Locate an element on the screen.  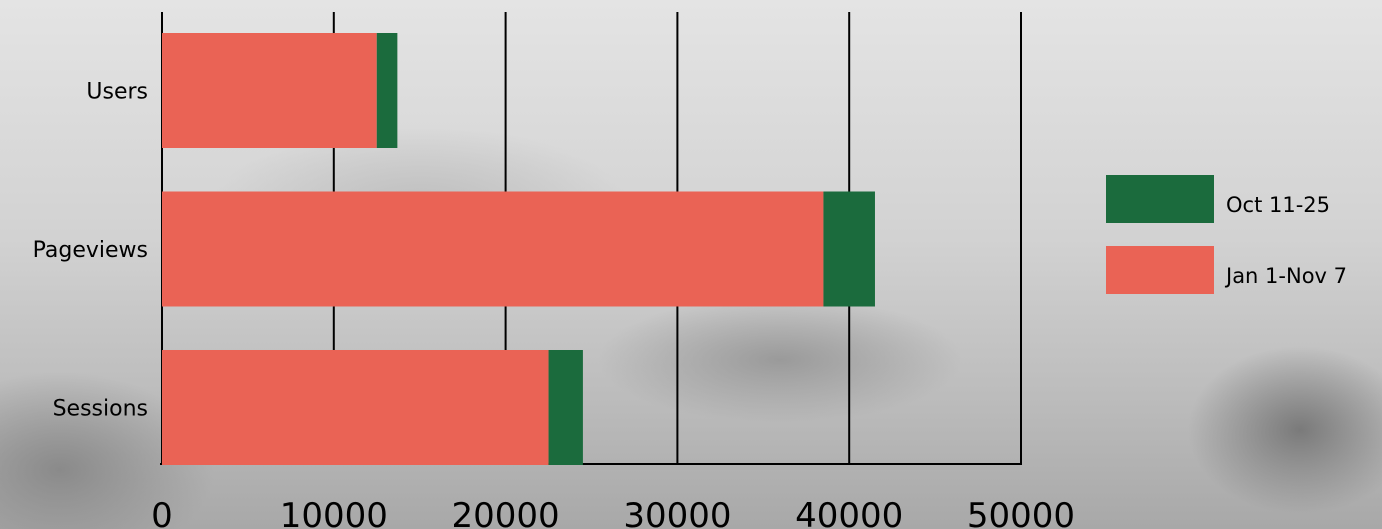
category-label-pageviews: Pageviews is located at coordinates (90, 250).